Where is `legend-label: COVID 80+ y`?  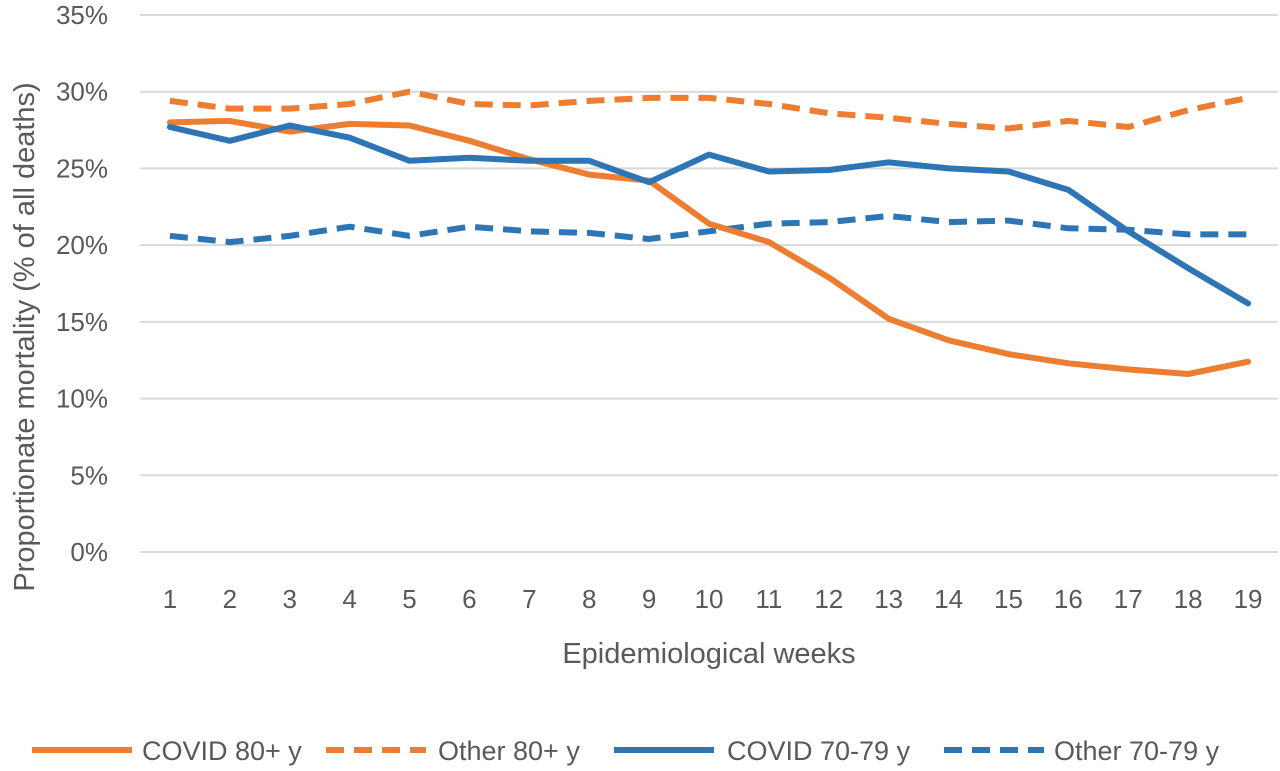 legend-label: COVID 80+ y is located at coordinates (222, 751).